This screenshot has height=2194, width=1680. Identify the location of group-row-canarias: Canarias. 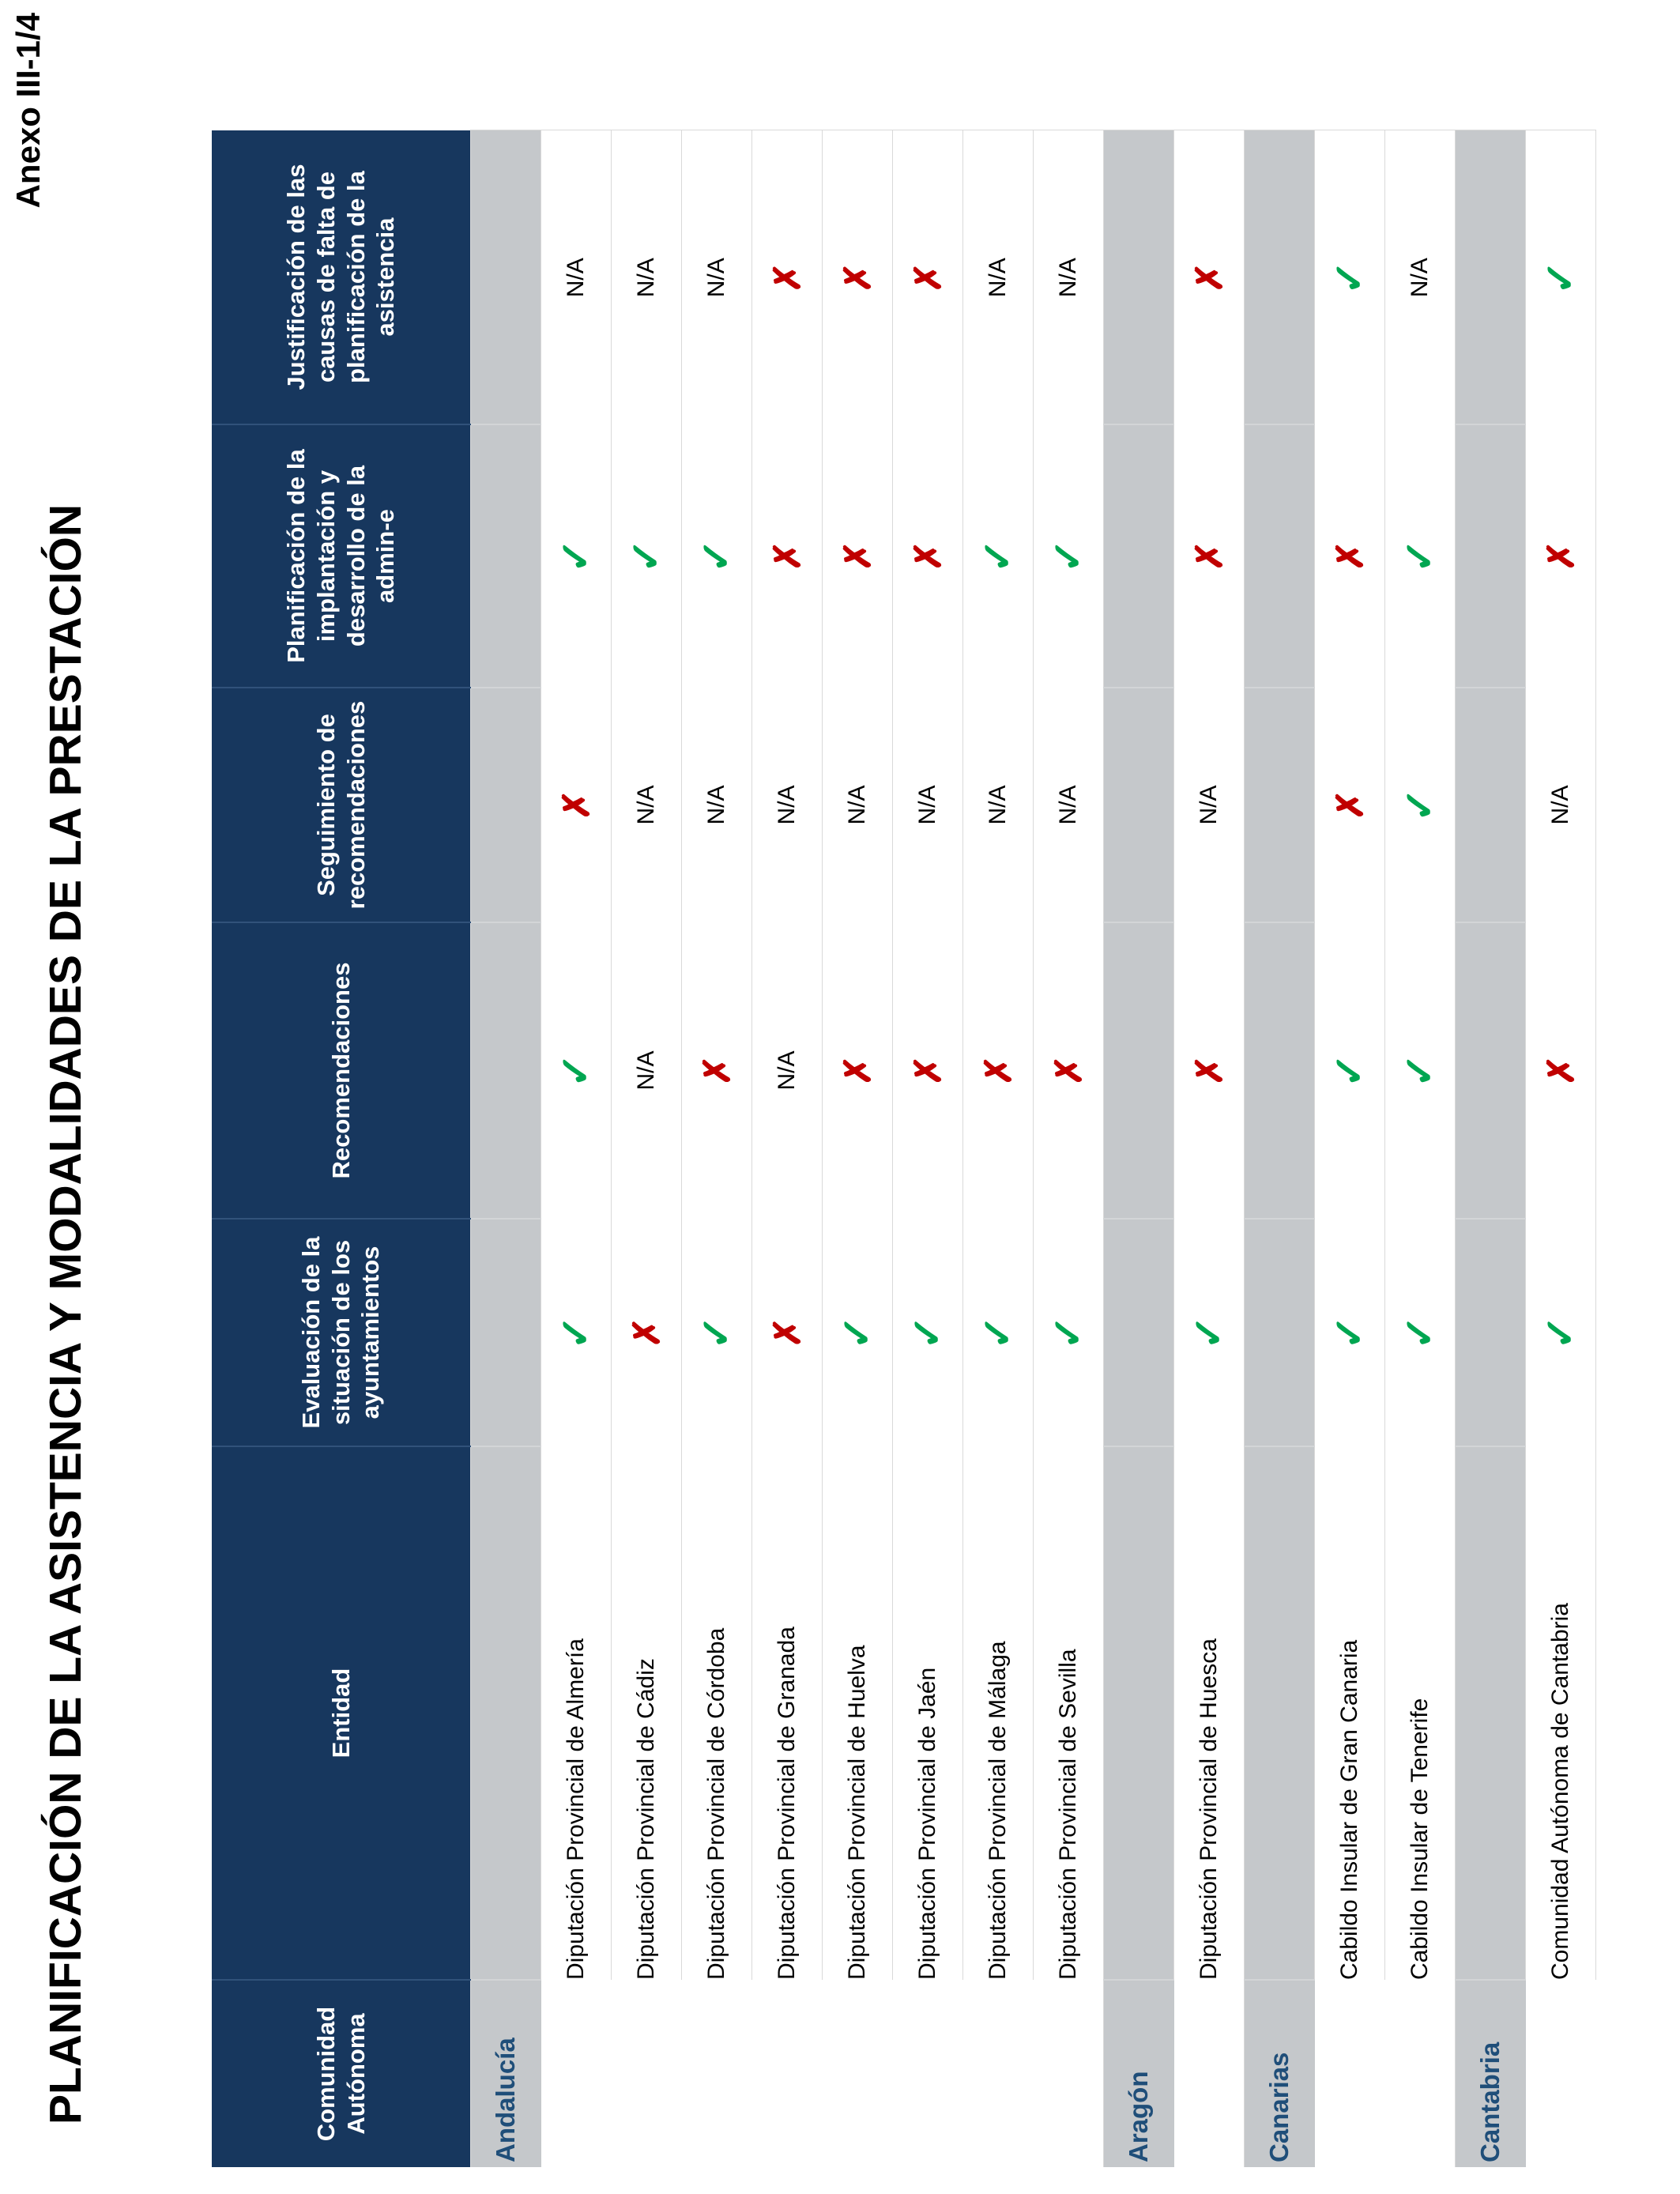
(1279, 1148).